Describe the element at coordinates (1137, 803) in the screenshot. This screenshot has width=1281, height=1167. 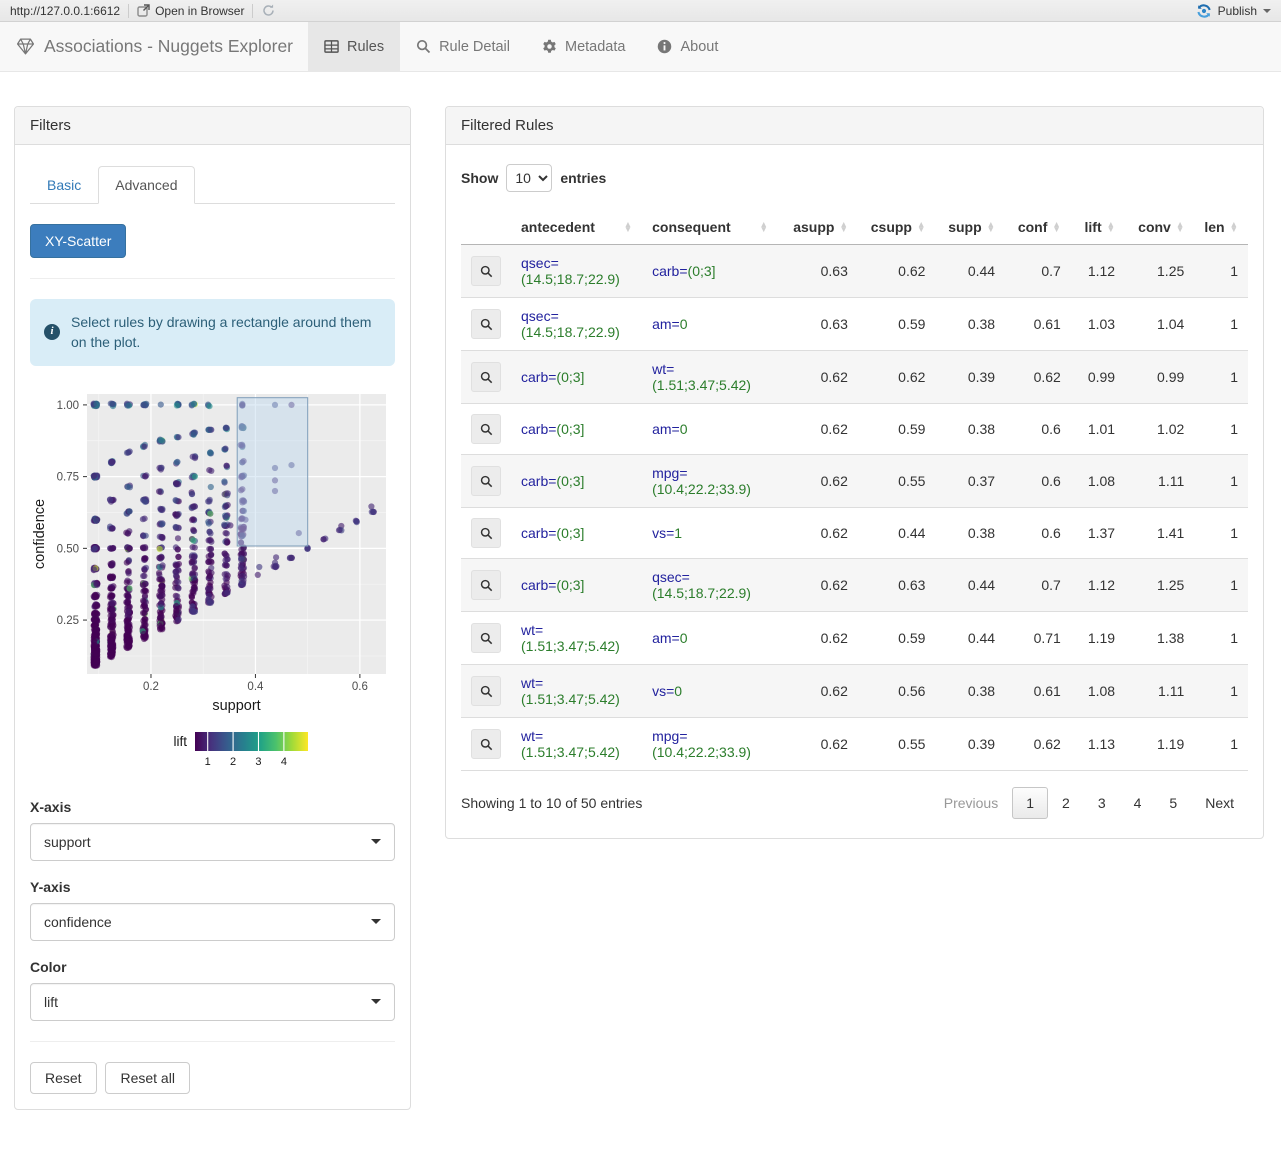
I see `page-button-4: 4` at that location.